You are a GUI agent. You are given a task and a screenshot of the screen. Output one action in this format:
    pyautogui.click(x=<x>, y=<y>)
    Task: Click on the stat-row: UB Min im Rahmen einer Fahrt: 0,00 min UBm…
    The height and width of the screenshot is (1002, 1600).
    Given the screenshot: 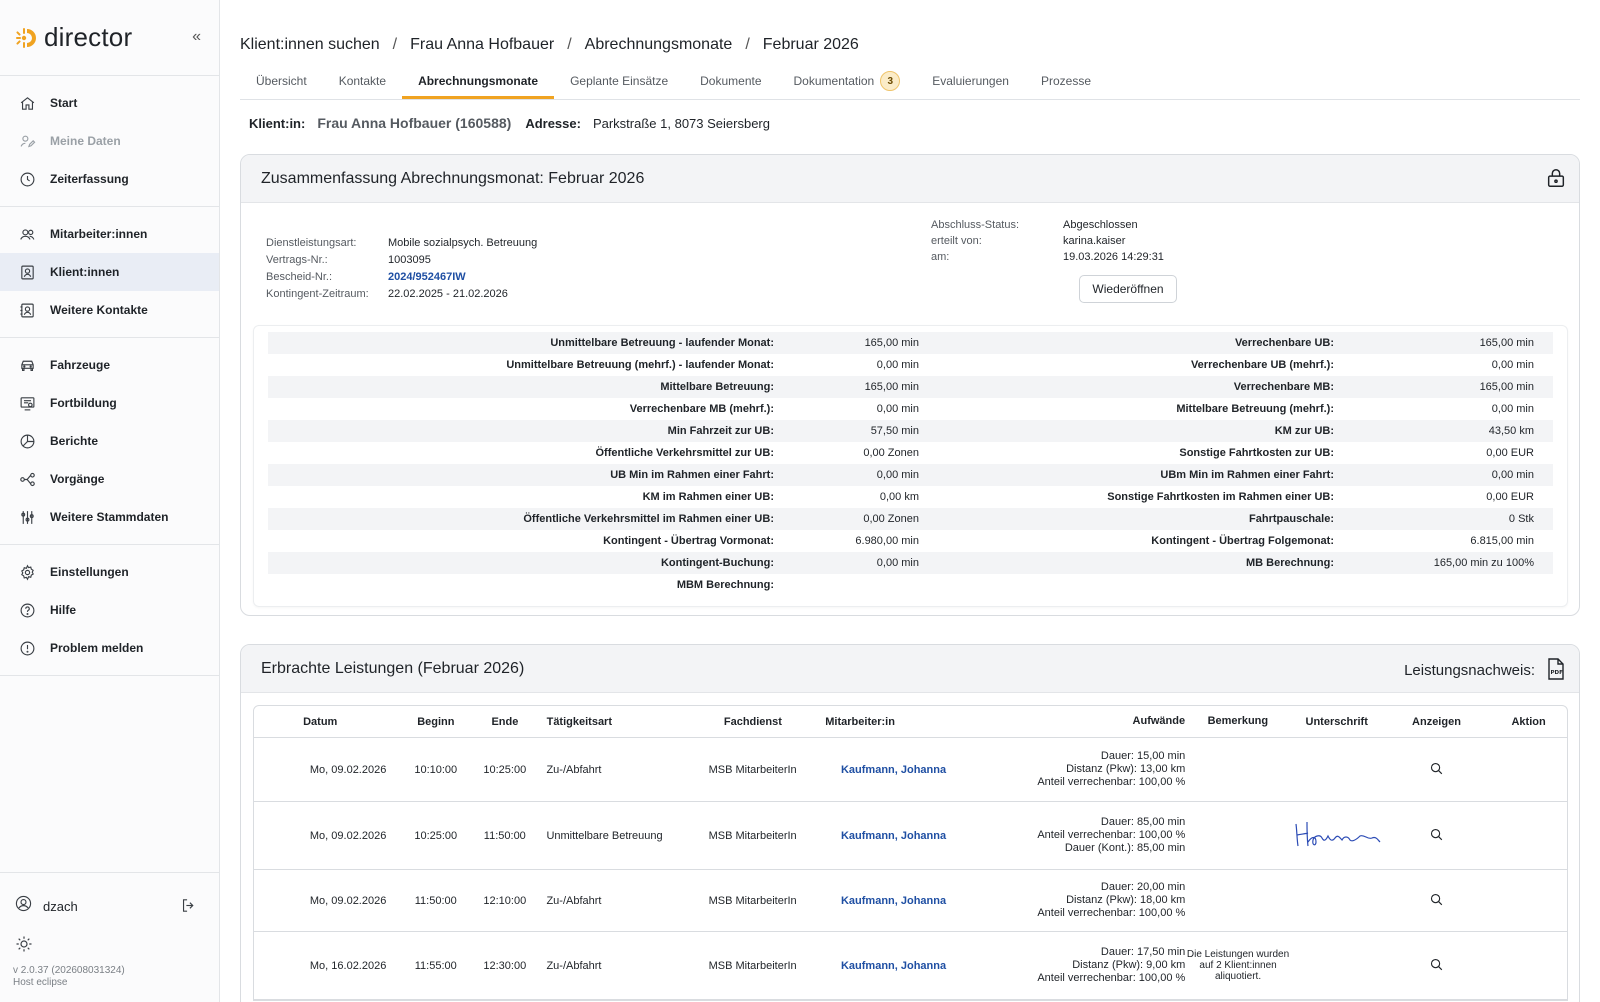 What is the action you would take?
    pyautogui.click(x=910, y=475)
    